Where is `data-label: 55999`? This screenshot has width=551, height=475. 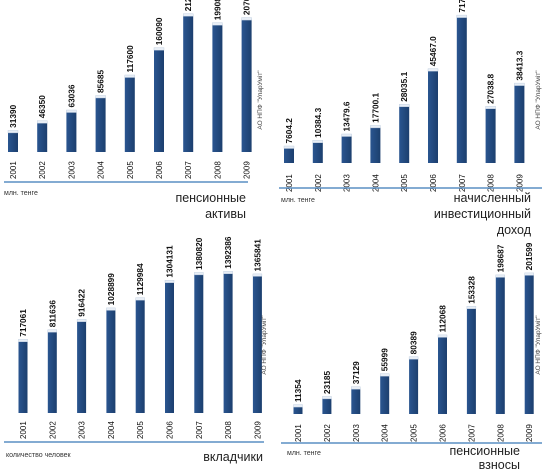 data-label: 55999 is located at coordinates (385, 359).